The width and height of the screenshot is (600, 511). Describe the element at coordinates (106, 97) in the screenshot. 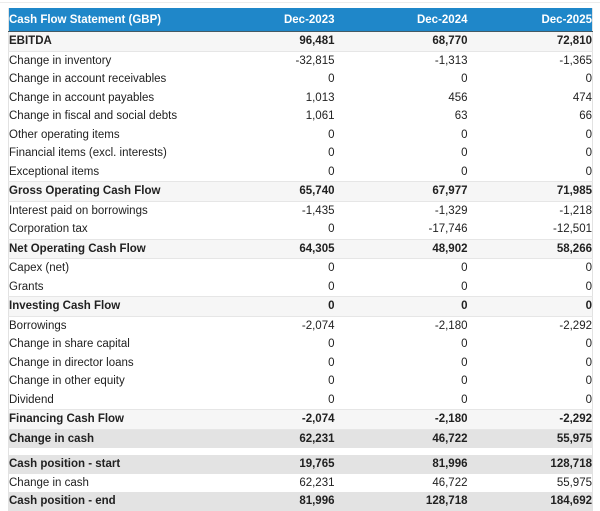

I see `row-label: Change in account payables` at that location.